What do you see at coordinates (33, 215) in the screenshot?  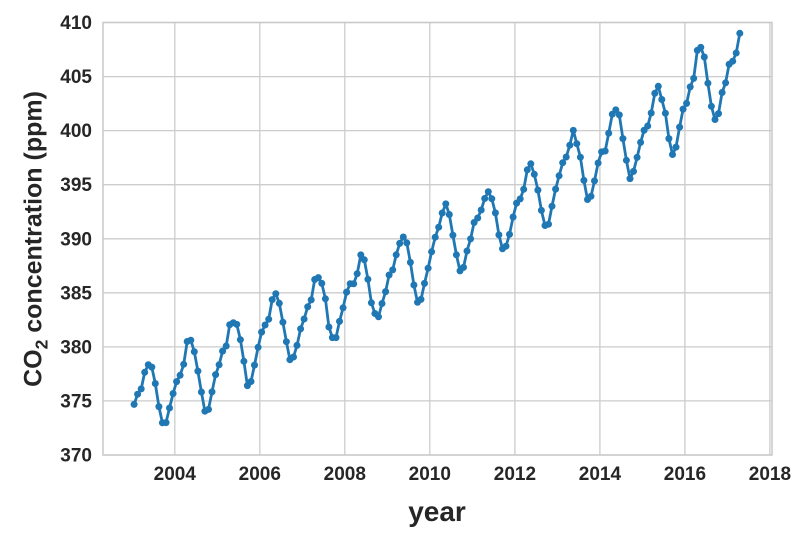 I see `y-axis-label-rest: concentration (ppm)` at bounding box center [33, 215].